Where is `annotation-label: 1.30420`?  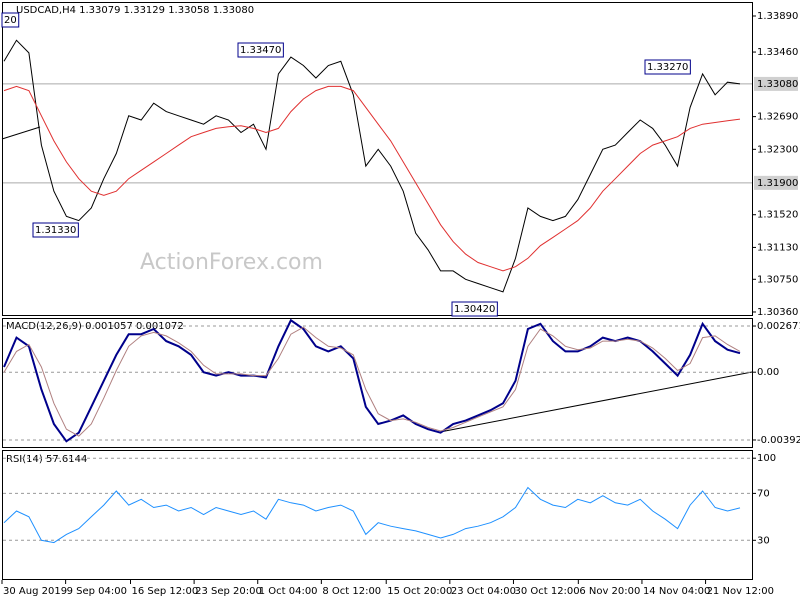
annotation-label: 1.30420 is located at coordinates (474, 309).